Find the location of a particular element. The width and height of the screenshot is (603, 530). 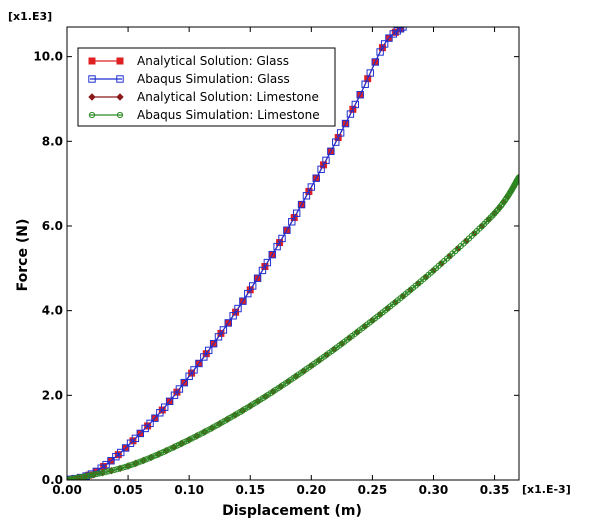

x-tick-label: 0.25 is located at coordinates (373, 490).